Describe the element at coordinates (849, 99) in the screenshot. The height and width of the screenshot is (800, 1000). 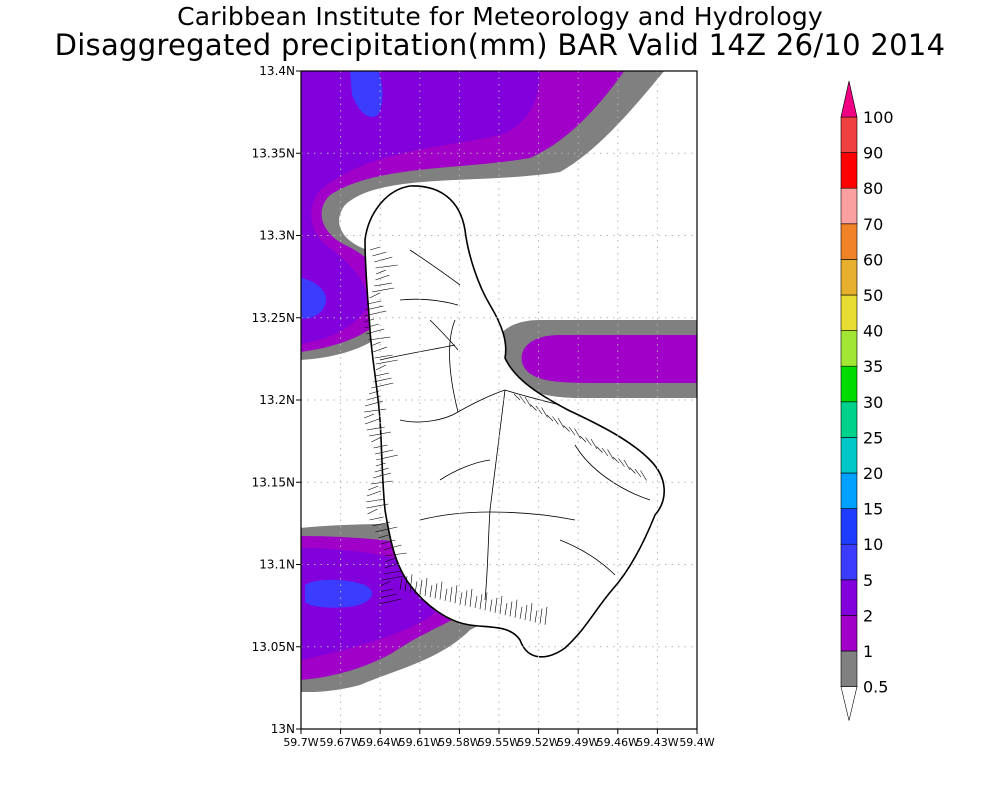
I see `colorbar-max-arrow` at that location.